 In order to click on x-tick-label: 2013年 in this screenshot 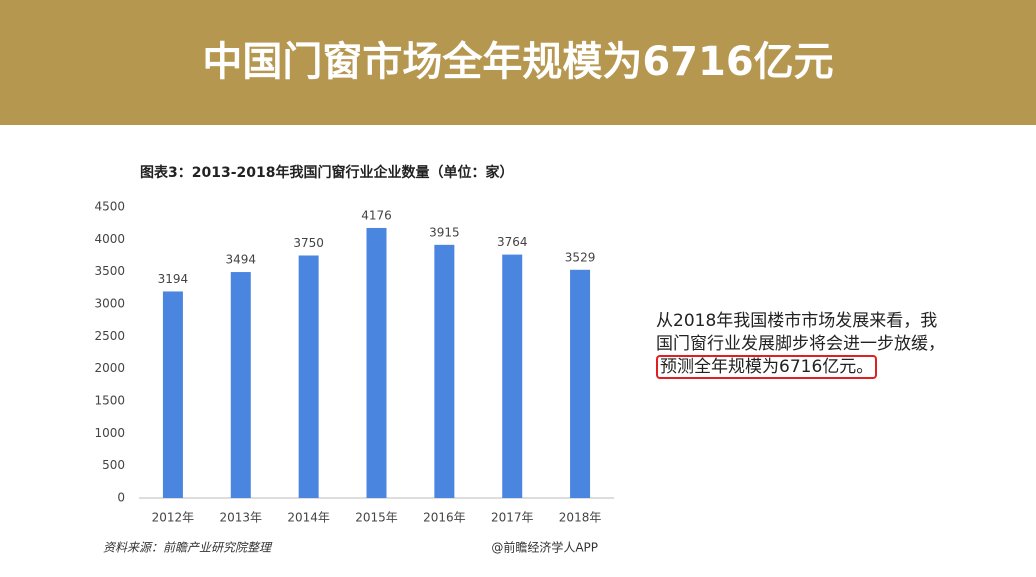, I will do `click(241, 518)`.